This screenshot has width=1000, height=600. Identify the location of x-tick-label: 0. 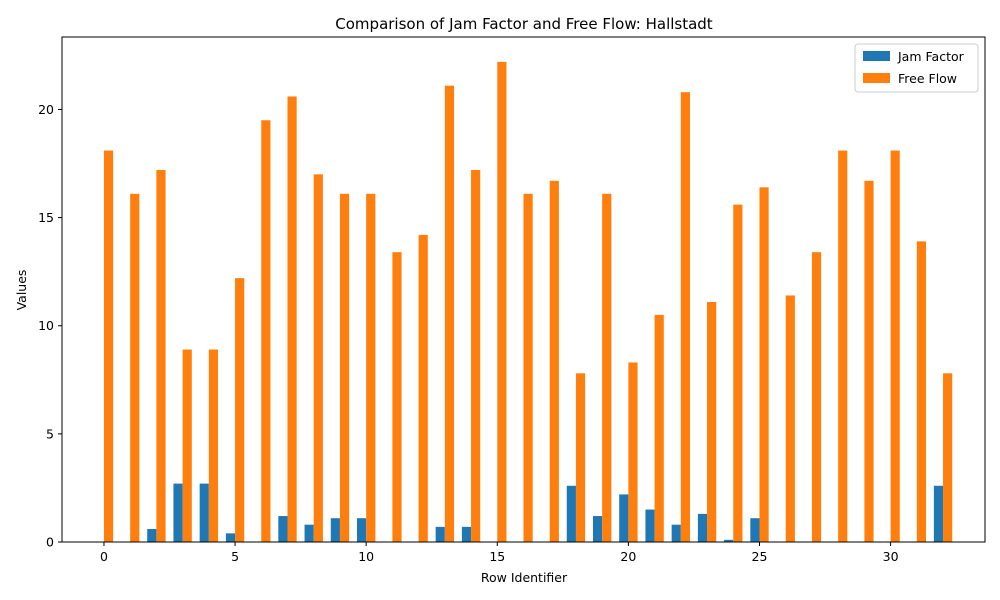
(104, 556).